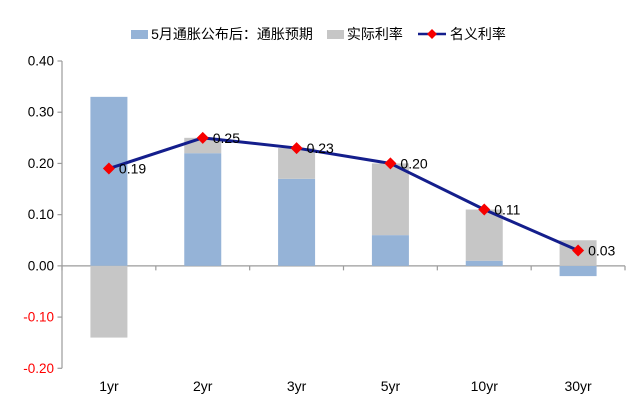 The height and width of the screenshot is (410, 637). I want to click on marker-nominal-rate-2yr, so click(202, 137).